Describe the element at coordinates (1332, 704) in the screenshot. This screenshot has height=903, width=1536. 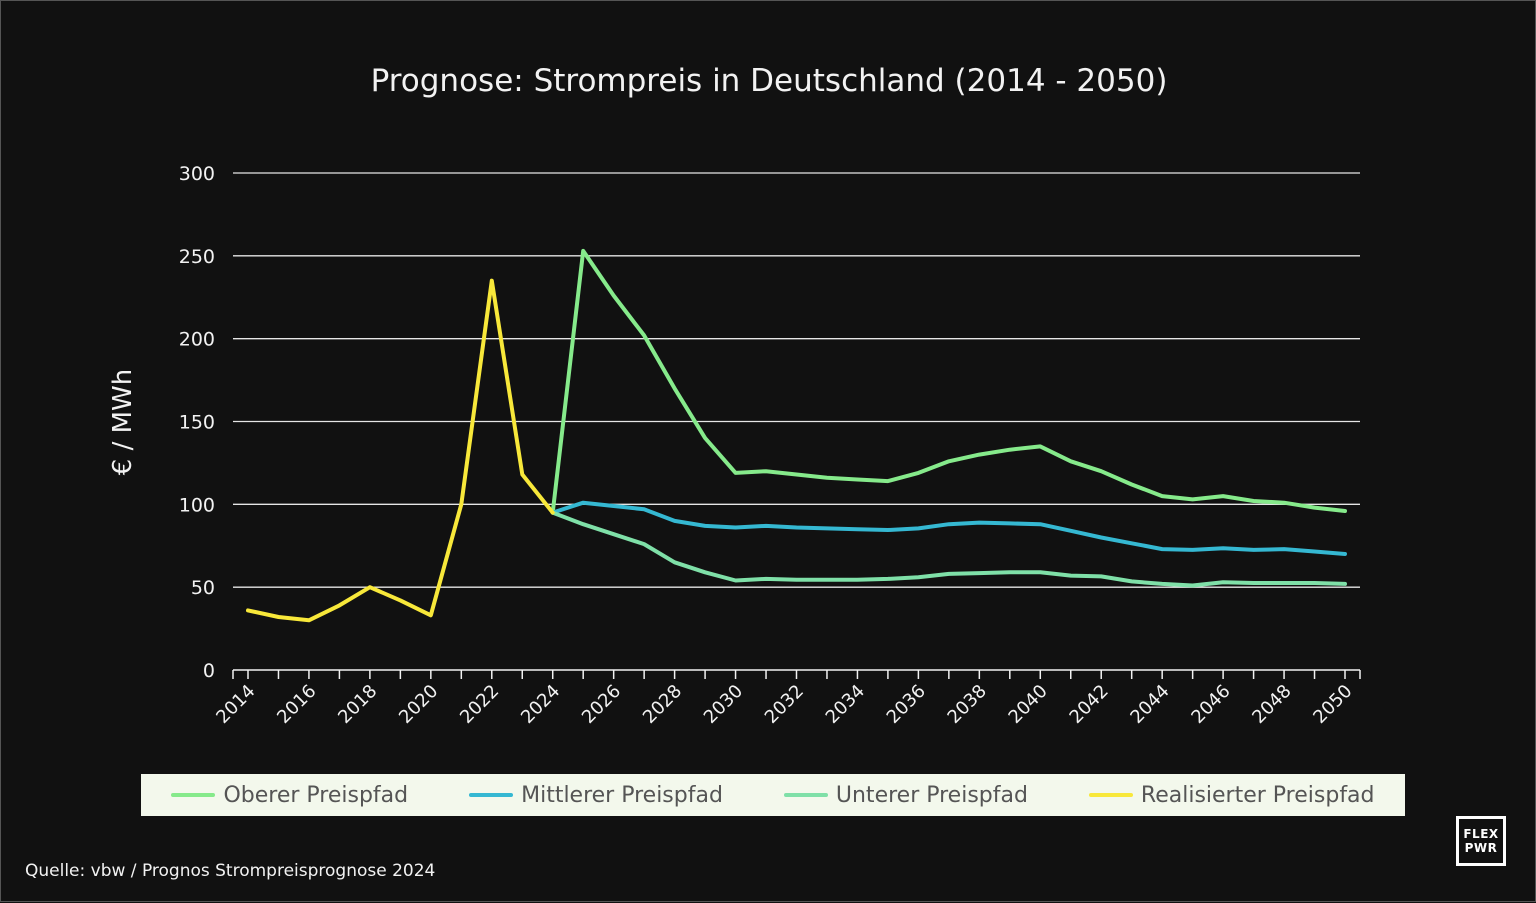
I see `x-tick-label: 2050` at that location.